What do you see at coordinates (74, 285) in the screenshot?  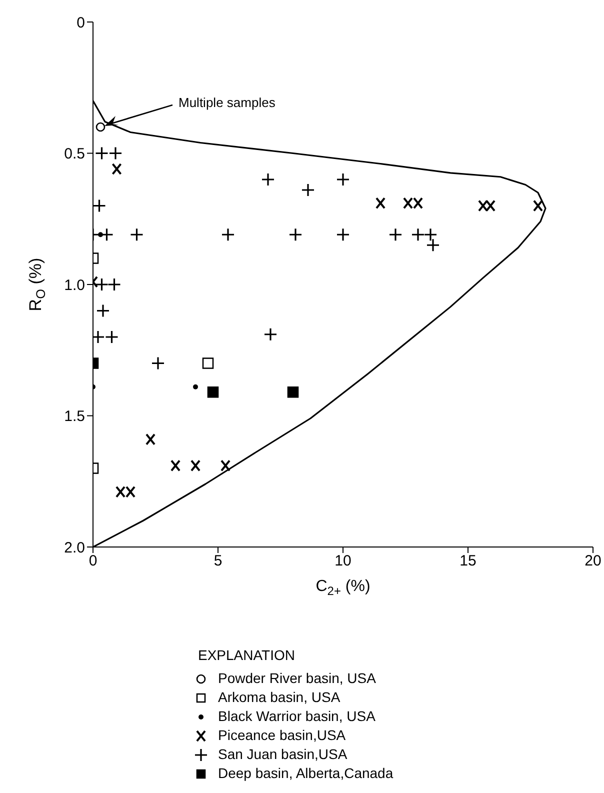 I see `y-tick-label: 1.0` at bounding box center [74, 285].